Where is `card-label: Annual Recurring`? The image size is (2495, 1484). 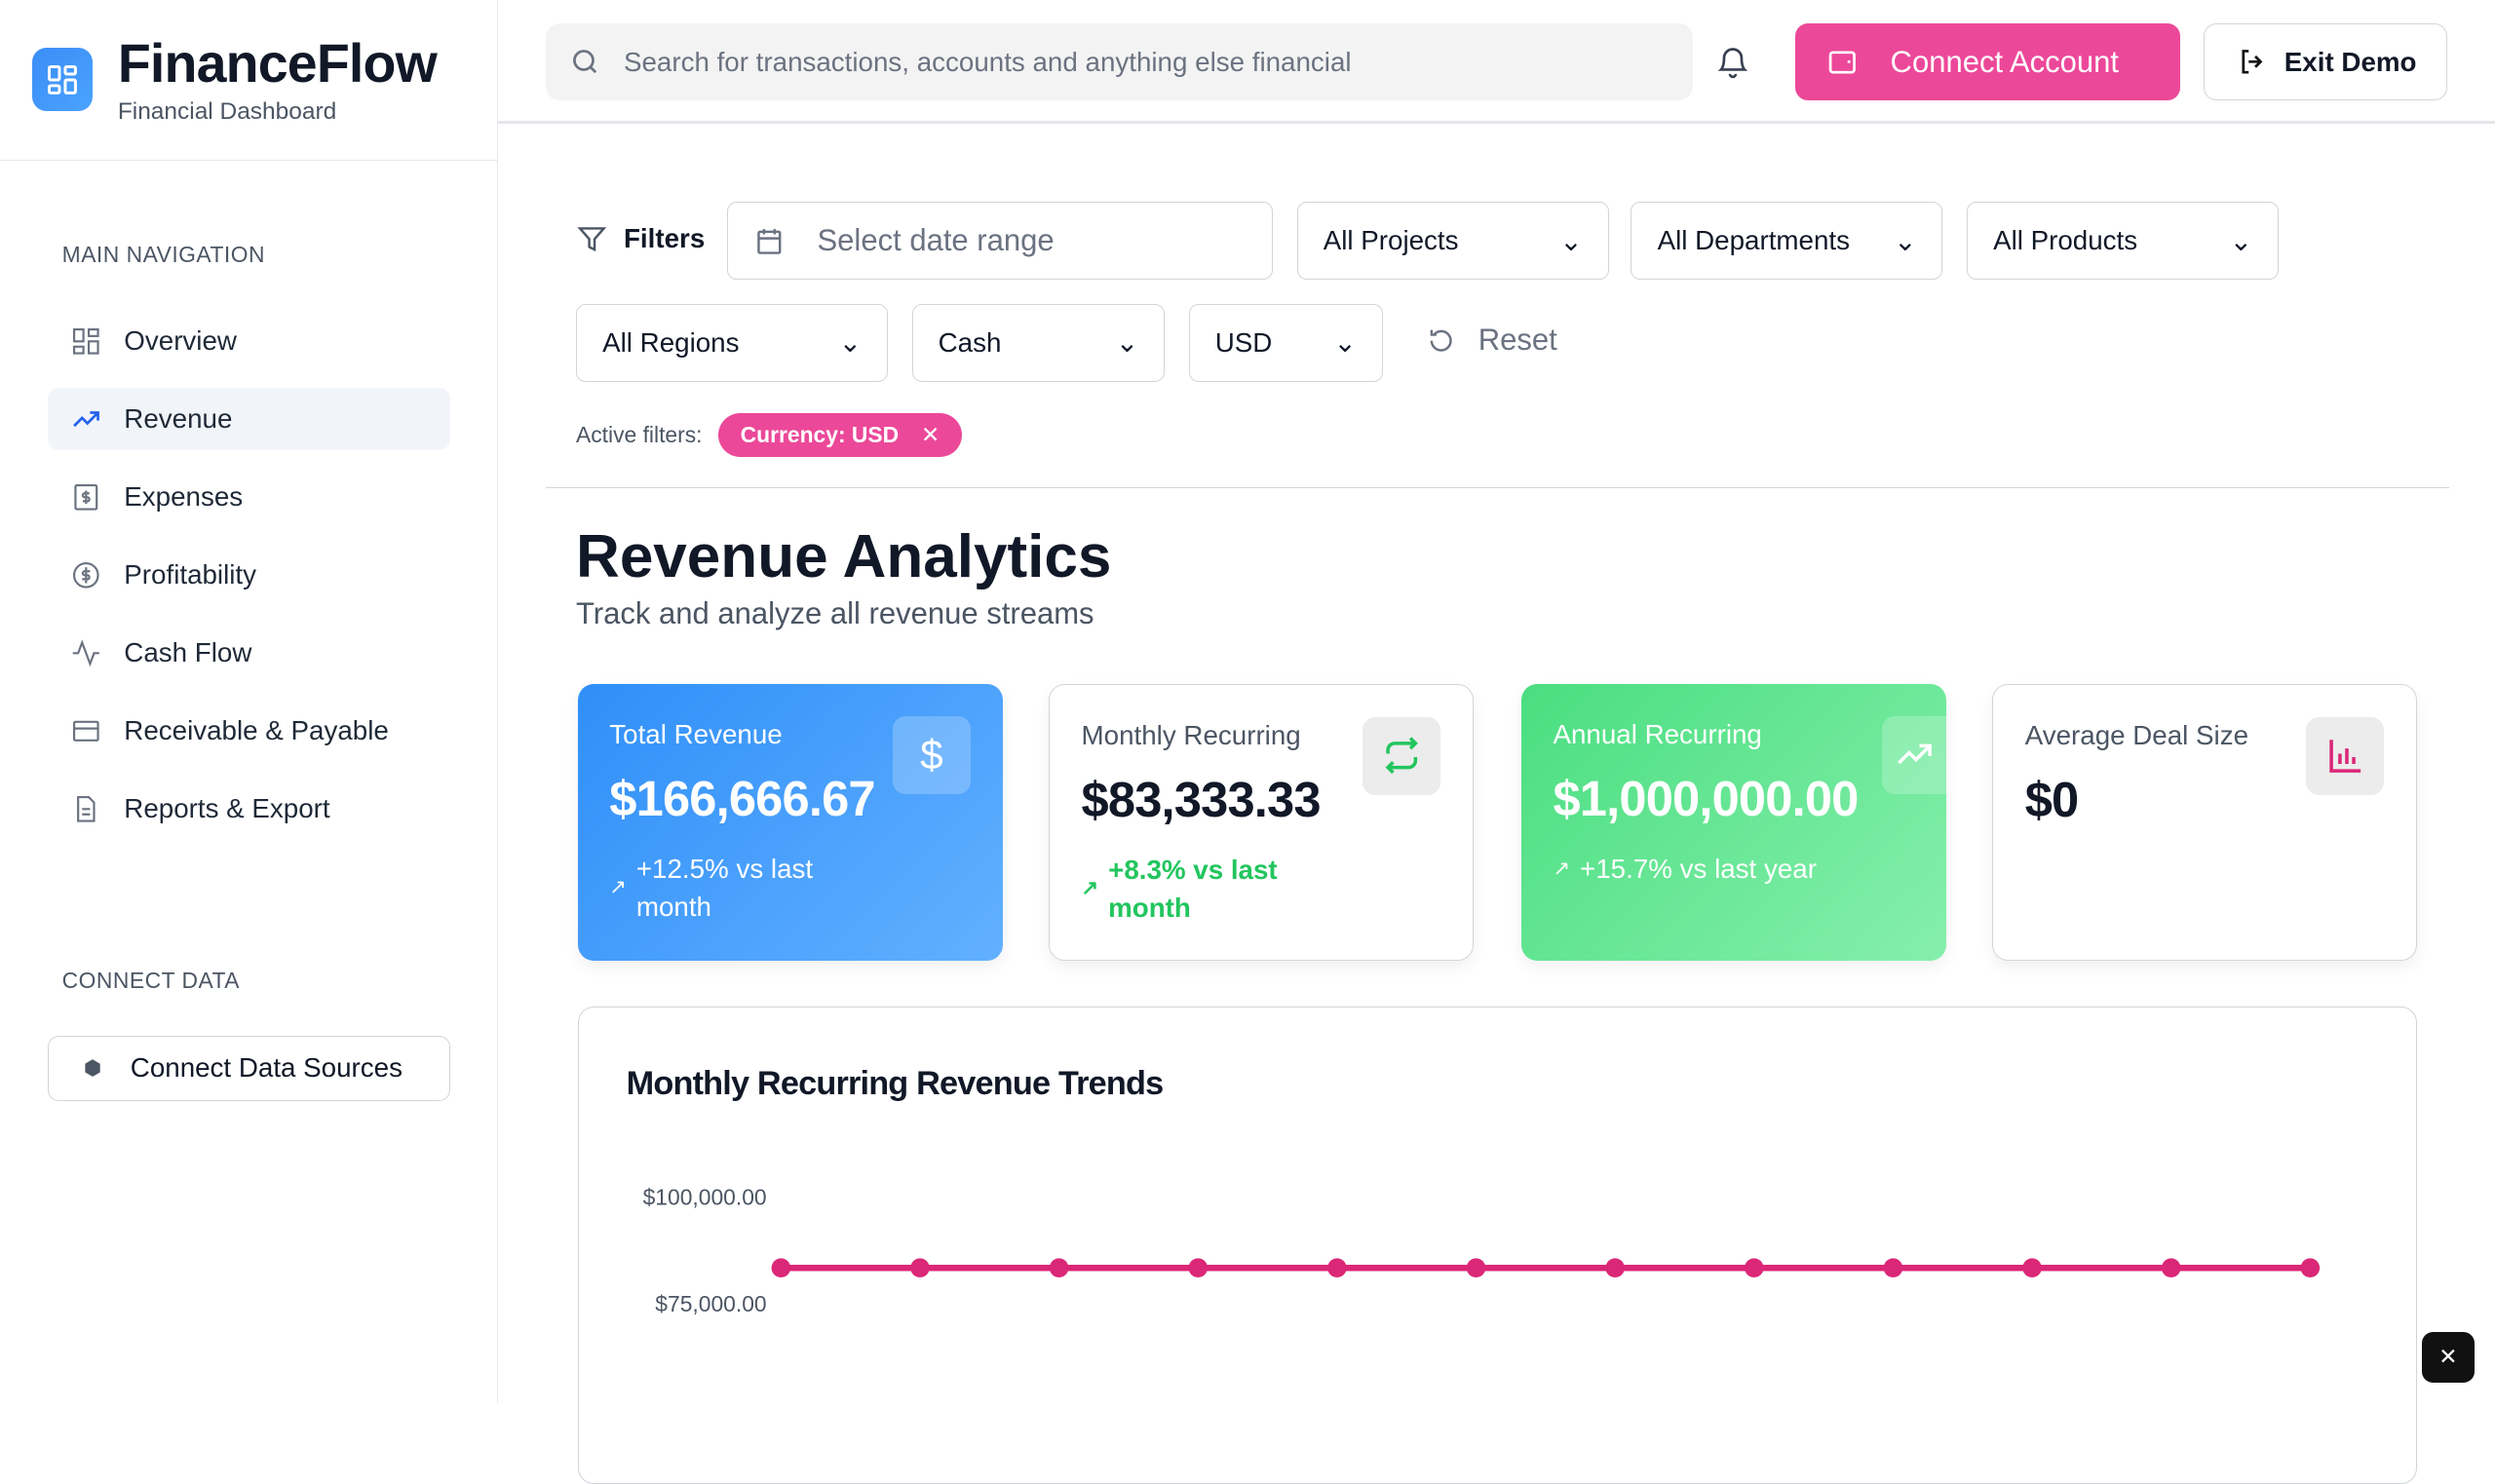
card-label: Annual Recurring is located at coordinates (1657, 734).